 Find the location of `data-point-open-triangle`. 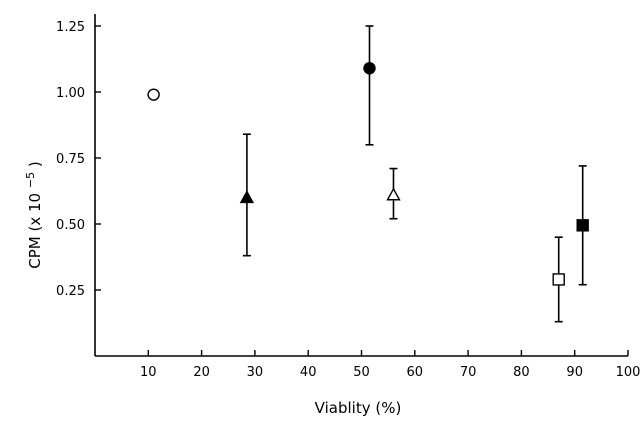

data-point-open-triangle is located at coordinates (393, 193).